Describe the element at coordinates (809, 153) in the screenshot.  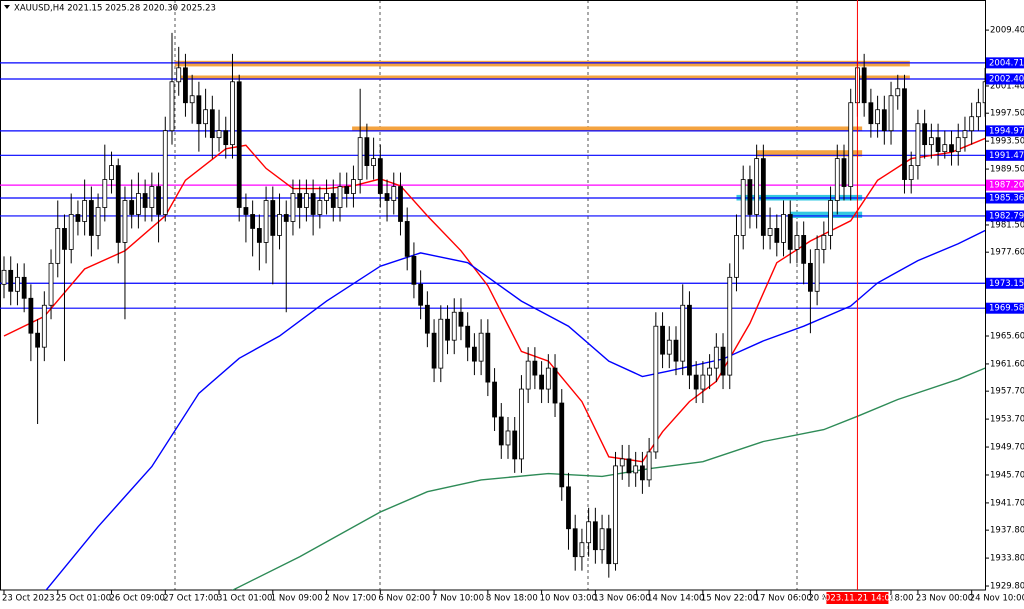
I see `zone` at that location.